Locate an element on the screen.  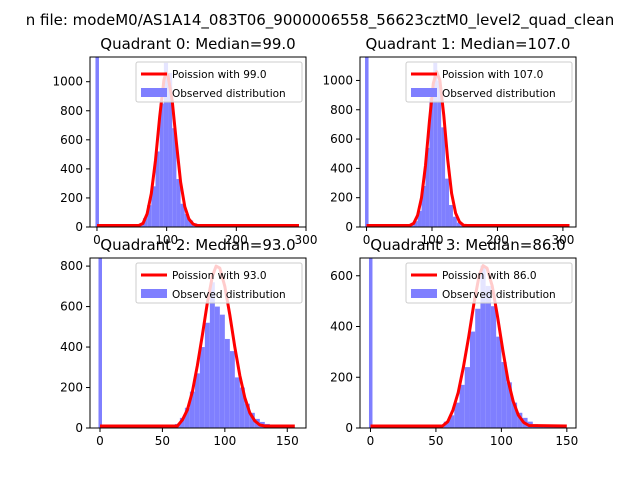
legend-fit-label: Poission with 99.0 is located at coordinates (219, 75).